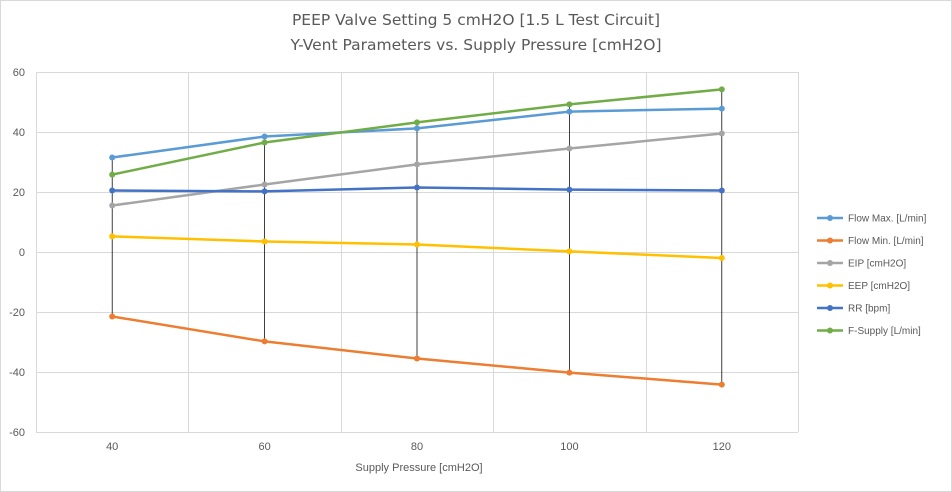 Image resolution: width=952 pixels, height=492 pixels. I want to click on y-tick-label: 0, so click(22, 253).